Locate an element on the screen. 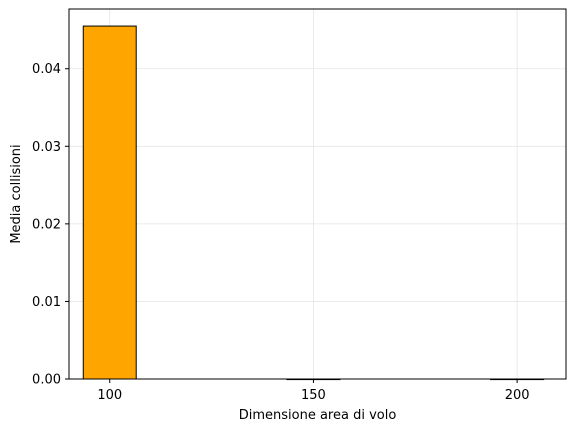  y-tick-label: 0.01 is located at coordinates (46, 302).